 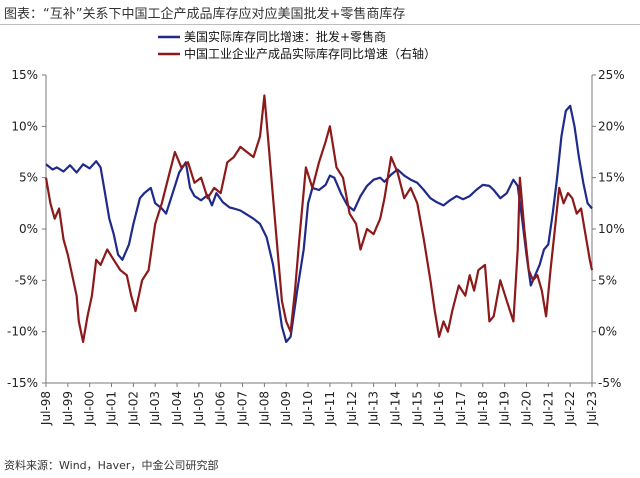 I want to click on y-right-tick-label: 20%, so click(x=611, y=126).